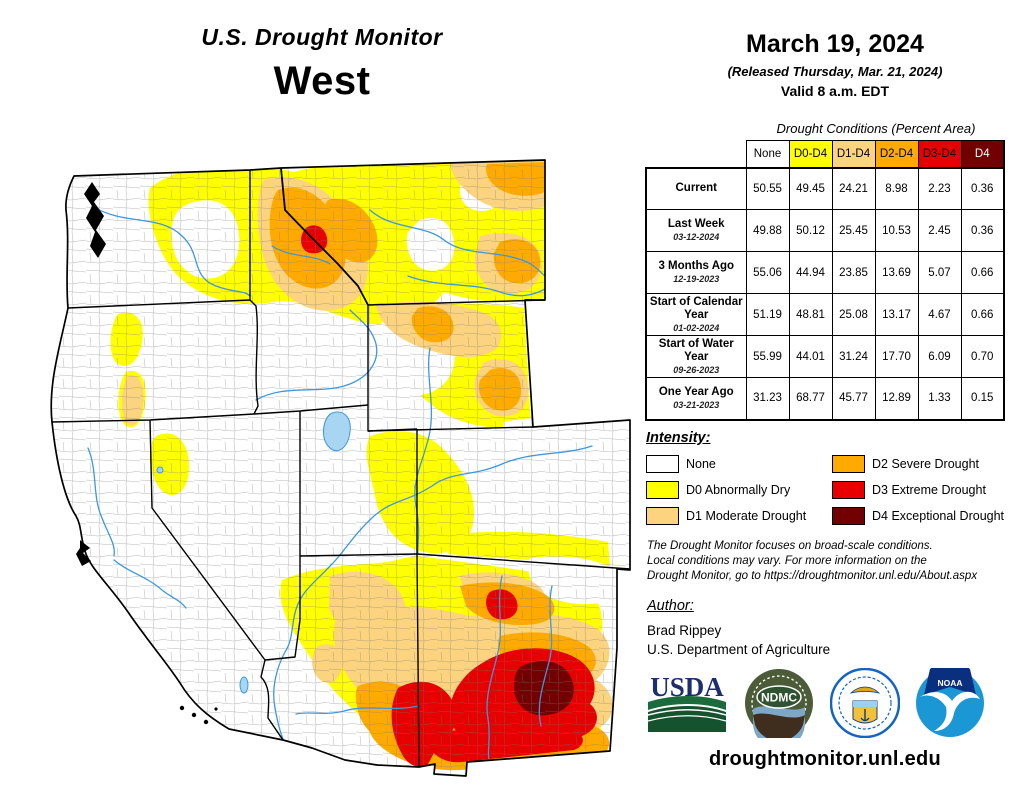 This screenshot has width=1024, height=791. I want to click on row-label: Start of Calendar Year 01-02-2024, so click(696, 314).